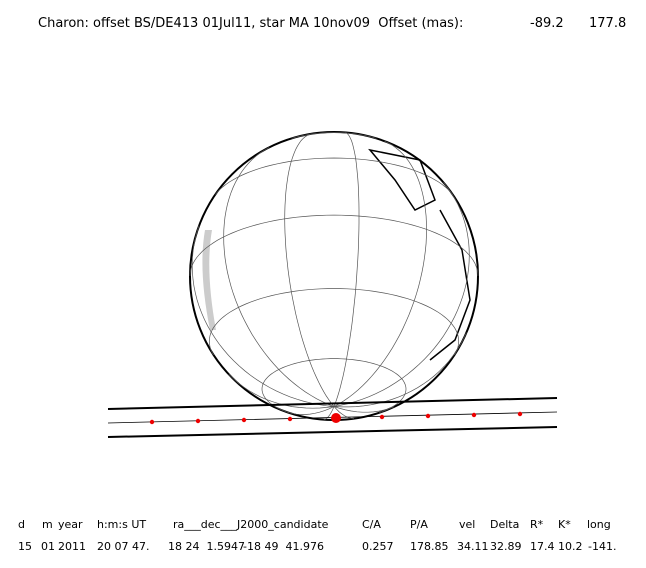 The height and width of the screenshot is (568, 646). I want to click on cell: 0.257, so click(378, 546).